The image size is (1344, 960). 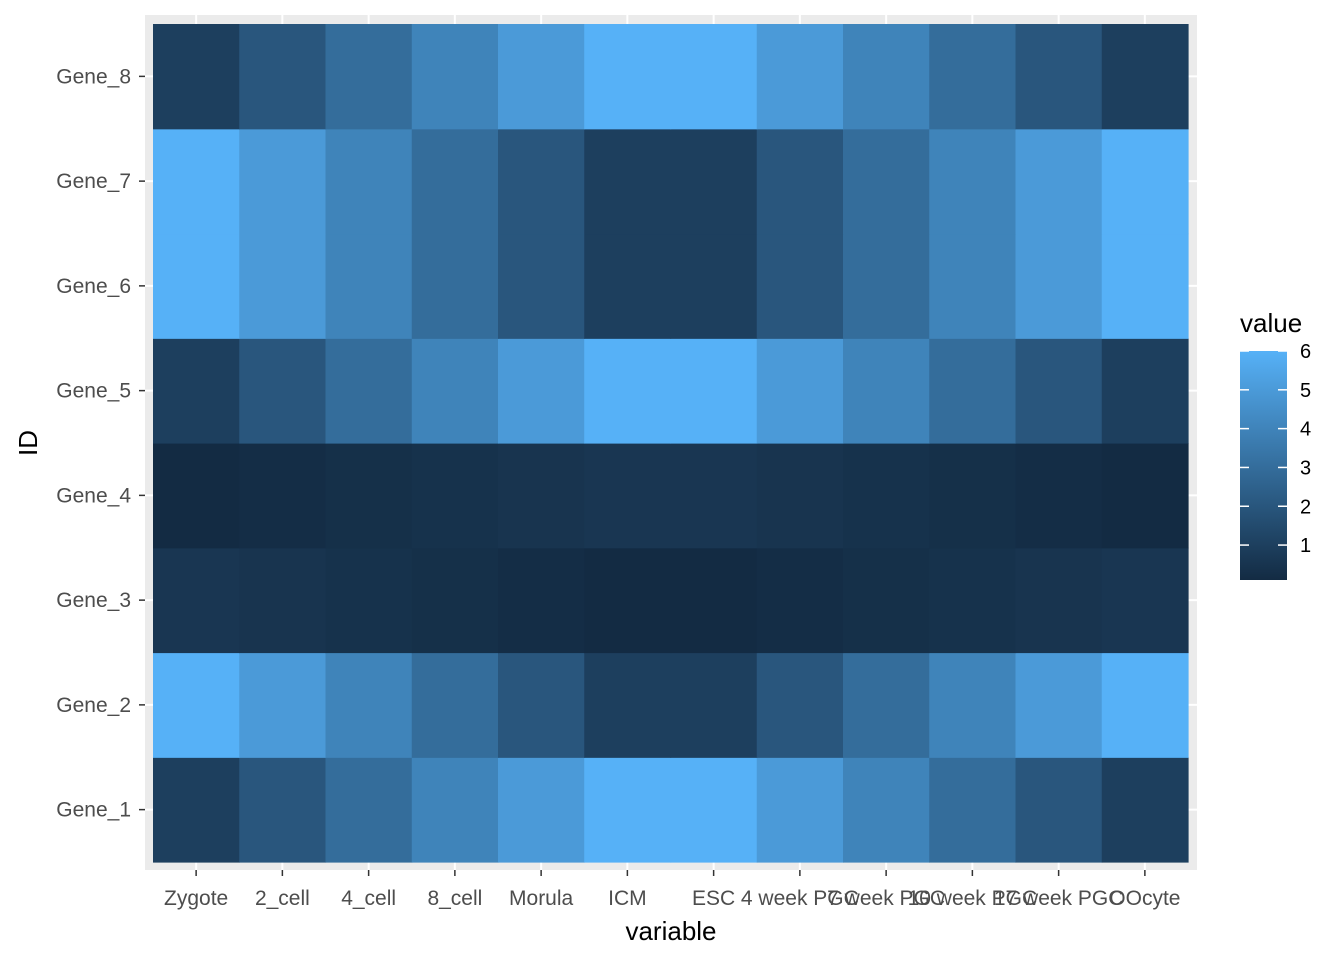 What do you see at coordinates (93, 810) in the screenshot?
I see `y-tick-label: Gene_1` at bounding box center [93, 810].